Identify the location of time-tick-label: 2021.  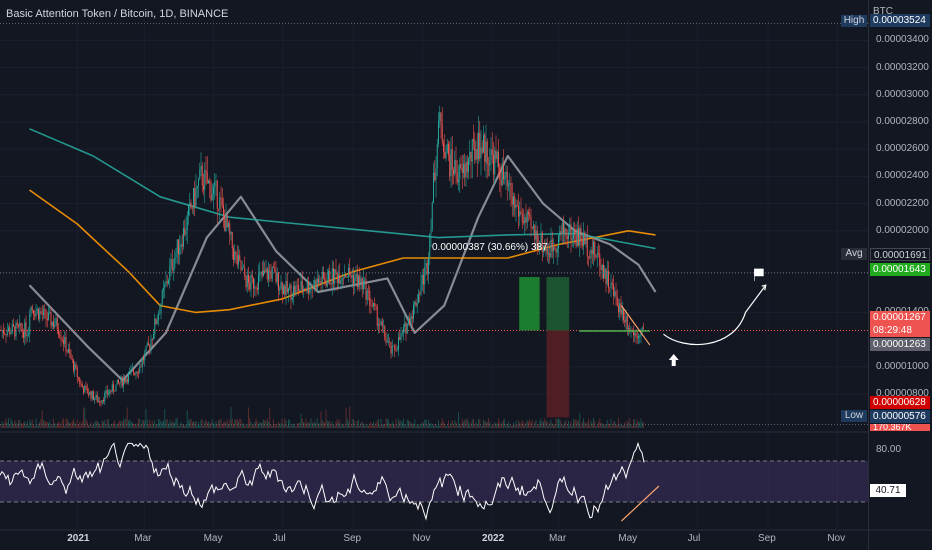
(78, 538).